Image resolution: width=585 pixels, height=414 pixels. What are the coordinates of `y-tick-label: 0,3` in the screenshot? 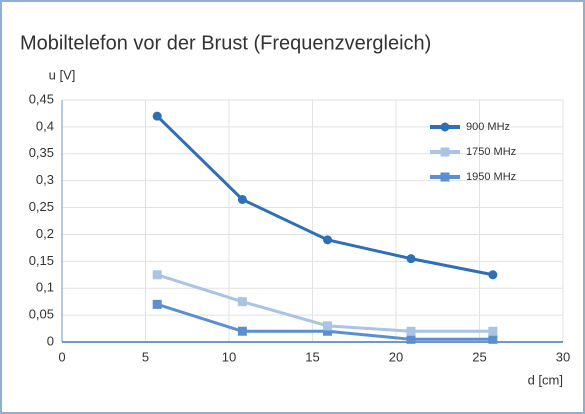 It's located at (45, 179).